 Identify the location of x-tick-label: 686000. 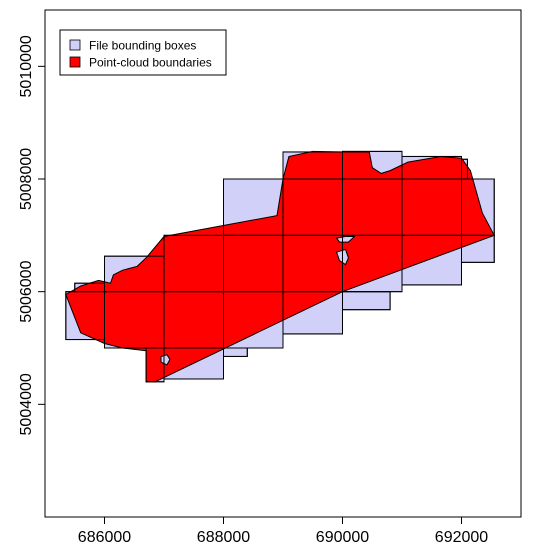
(104, 537).